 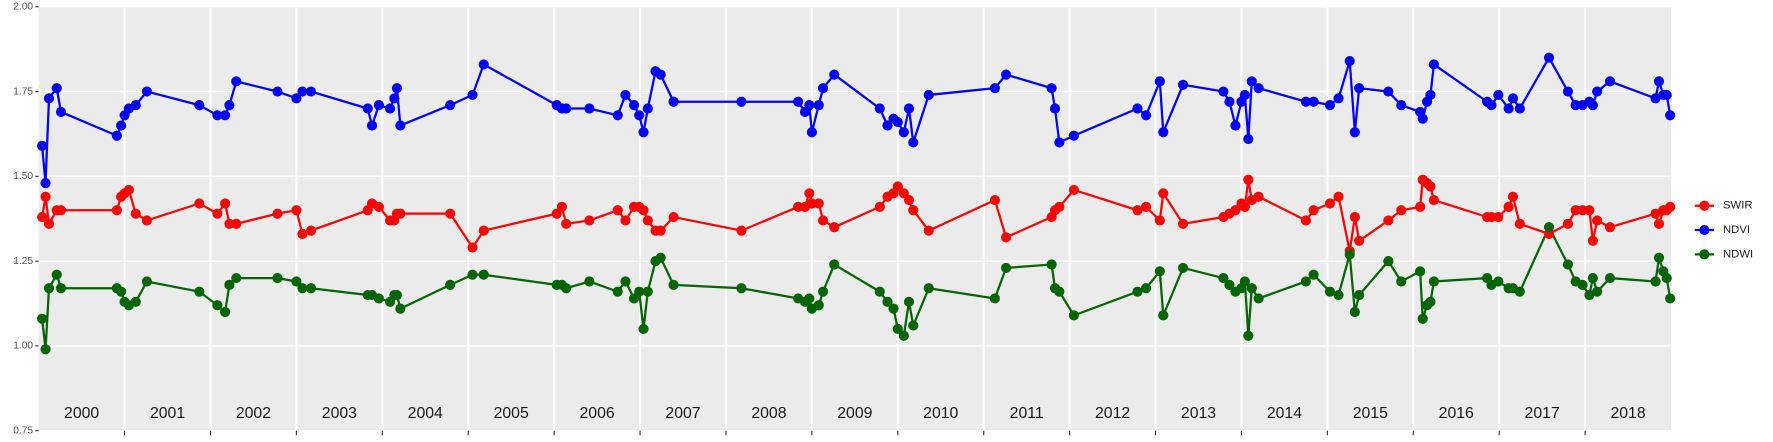 What do you see at coordinates (253, 413) in the screenshot?
I see `year-label: 2002` at bounding box center [253, 413].